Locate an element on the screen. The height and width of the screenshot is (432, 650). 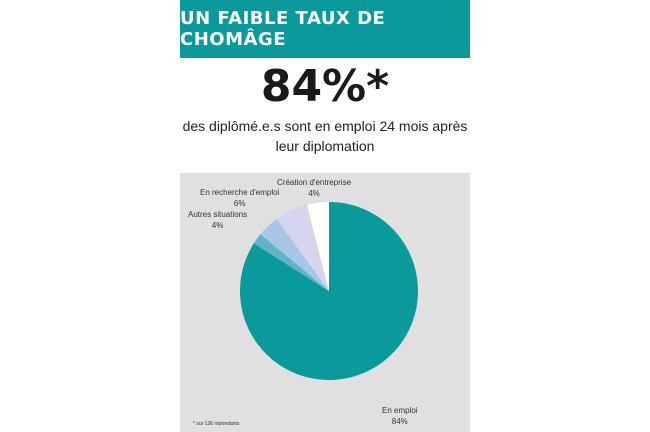
pie-slice-en-recherche-d-emploi is located at coordinates (302, 247).